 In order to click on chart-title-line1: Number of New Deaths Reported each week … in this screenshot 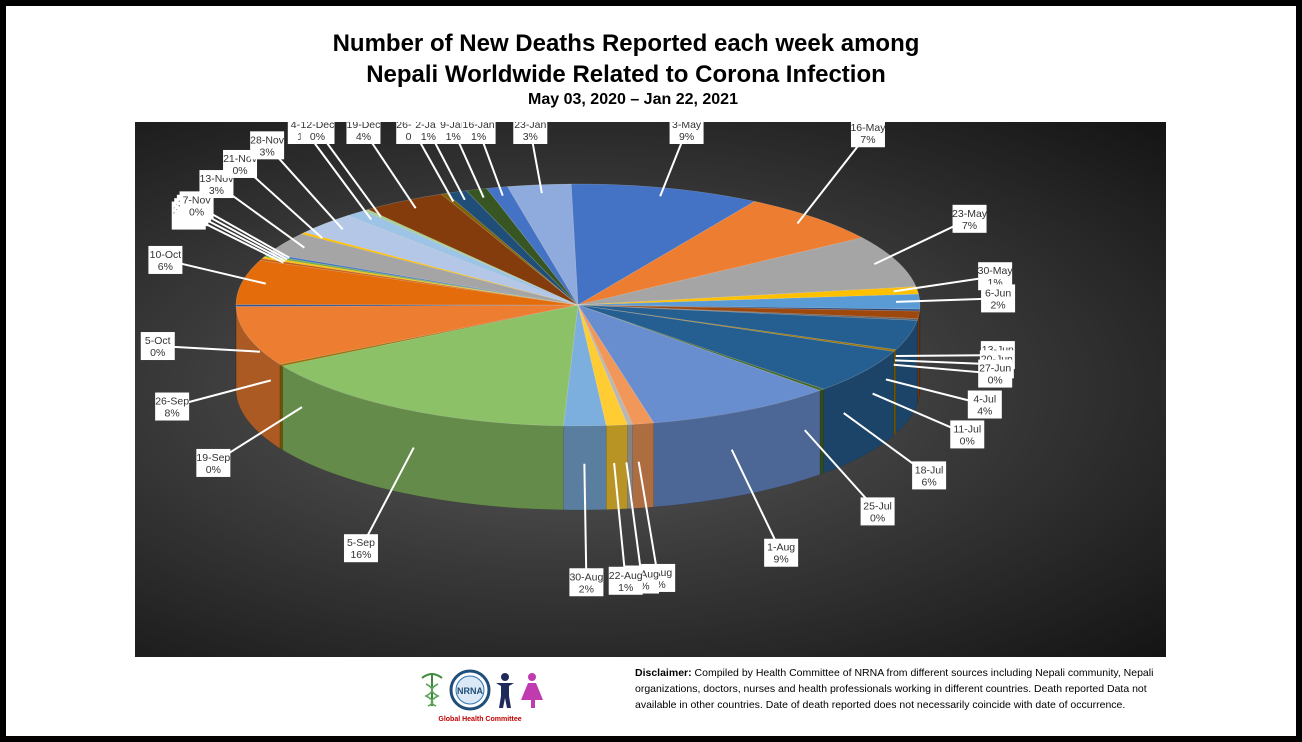, I will do `click(626, 43)`.